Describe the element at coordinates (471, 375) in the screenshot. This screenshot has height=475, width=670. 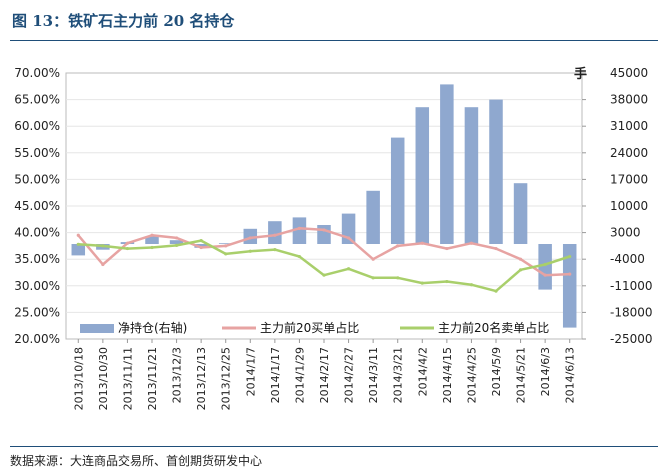
I see `x-tick-label: 2014/4/25` at that location.